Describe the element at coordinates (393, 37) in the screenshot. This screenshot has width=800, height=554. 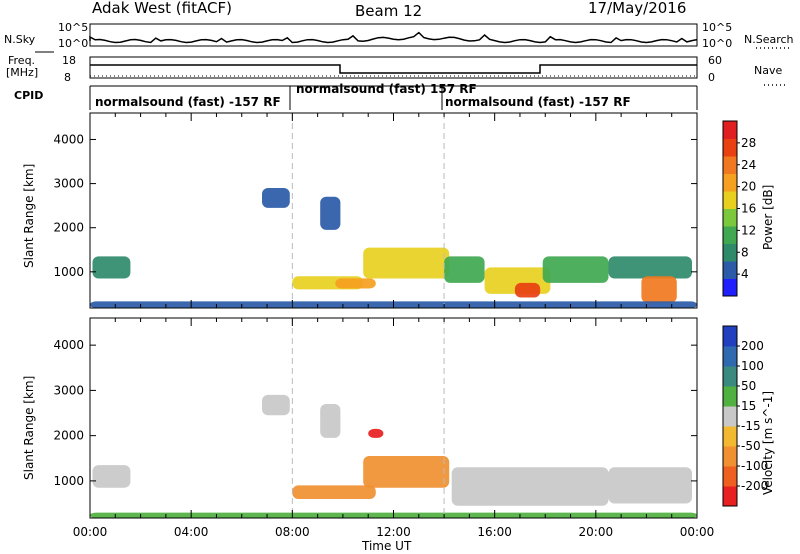
I see `nsky-line` at that location.